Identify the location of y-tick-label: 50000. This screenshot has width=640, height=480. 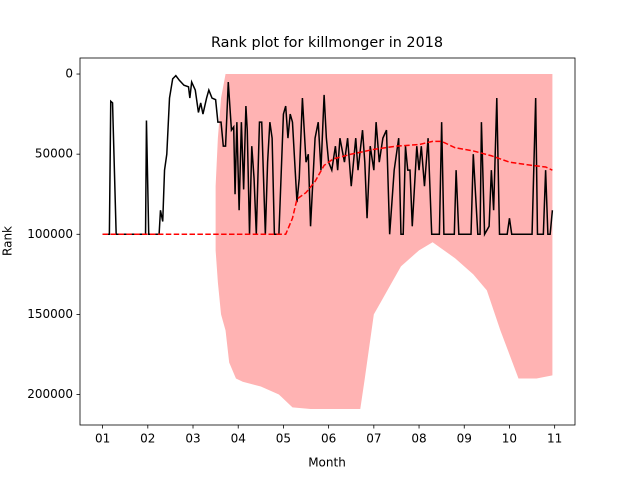
(54, 154).